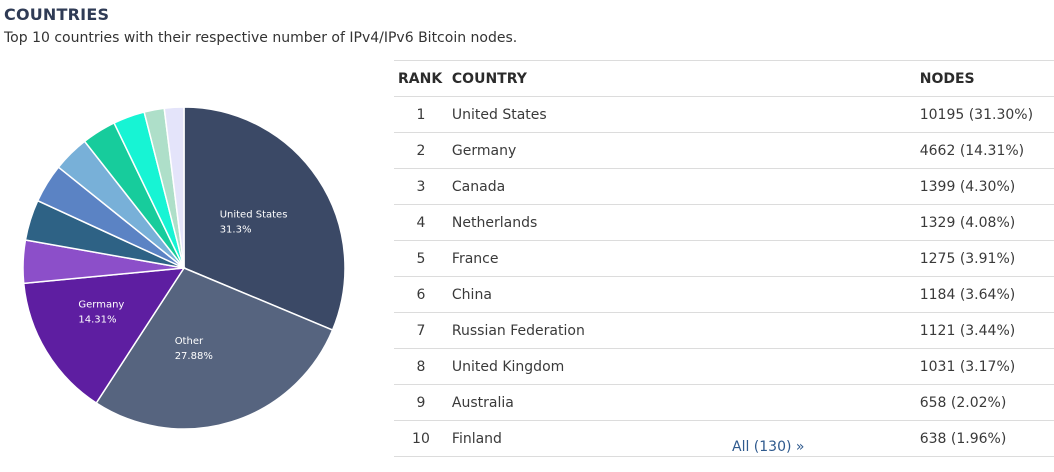  Describe the element at coordinates (684, 186) in the screenshot. I see `country-cell: Canada` at that location.